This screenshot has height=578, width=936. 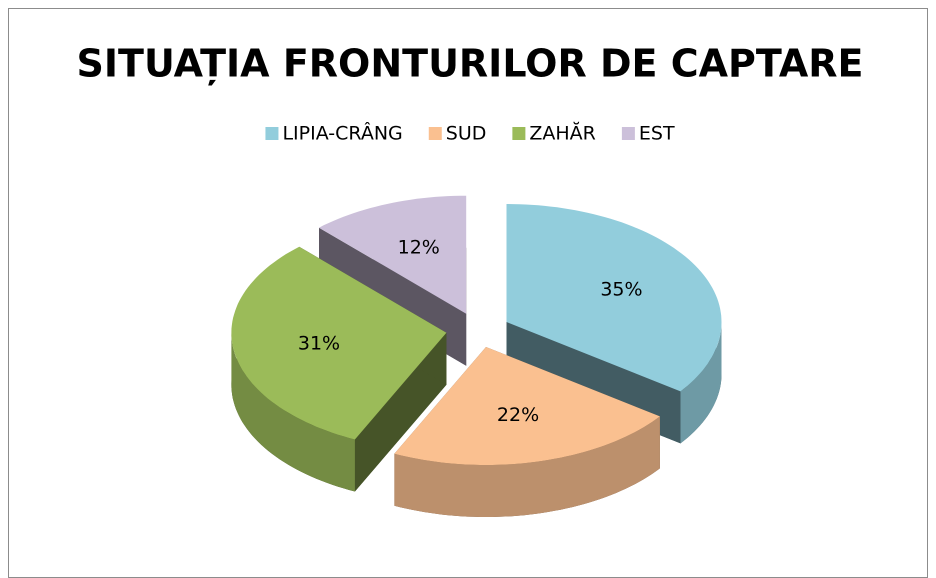 I want to click on data-label: 12%, so click(x=419, y=247).